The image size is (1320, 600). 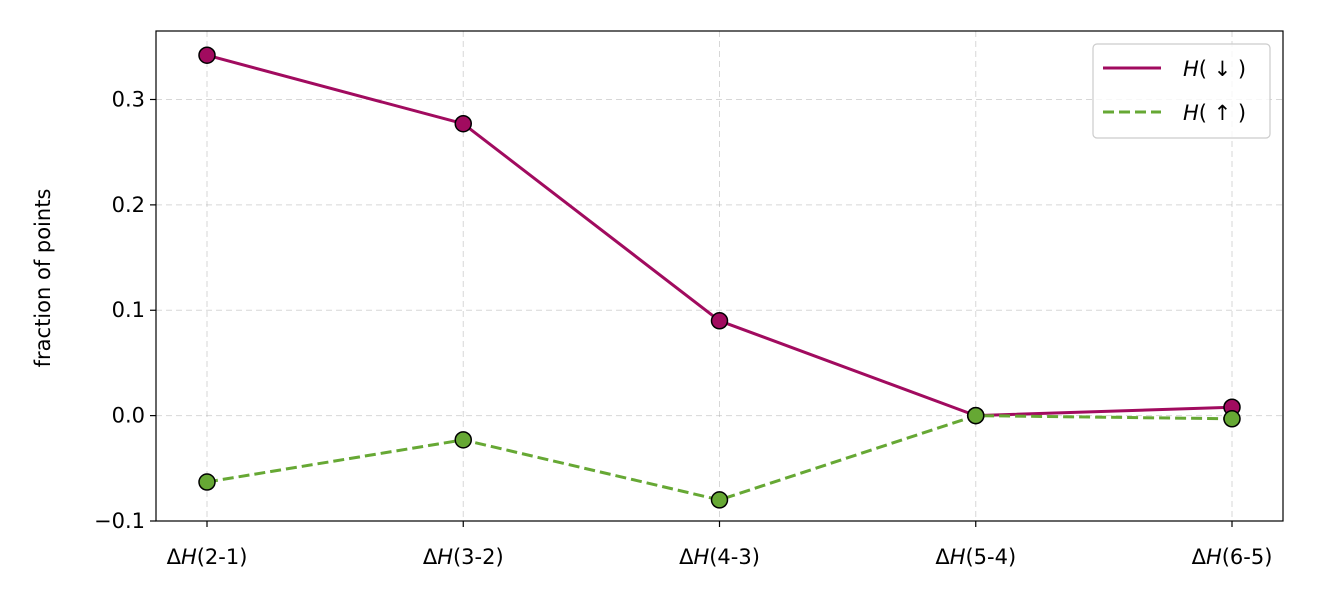 What do you see at coordinates (119, 521) in the screenshot?
I see `y-tick-label: −0.1` at bounding box center [119, 521].